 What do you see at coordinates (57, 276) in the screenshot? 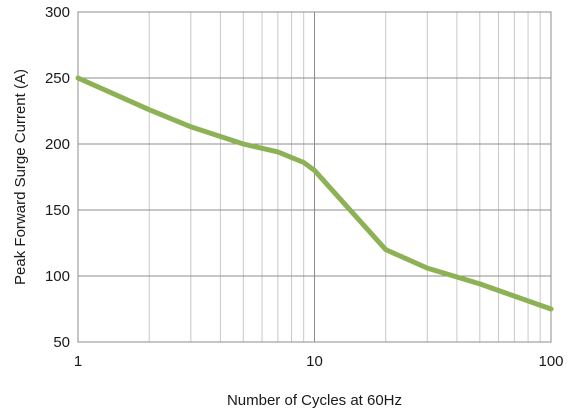
I see `y-tick-label: 100` at bounding box center [57, 276].